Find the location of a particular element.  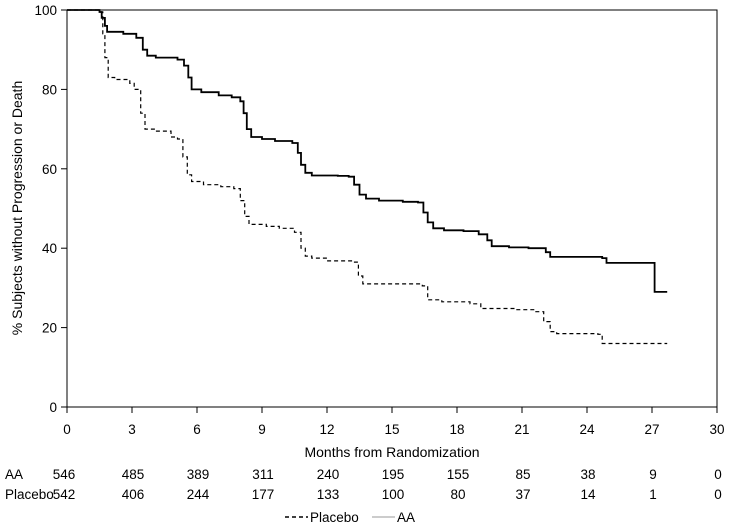

x-tick-label: 15 is located at coordinates (391, 429).